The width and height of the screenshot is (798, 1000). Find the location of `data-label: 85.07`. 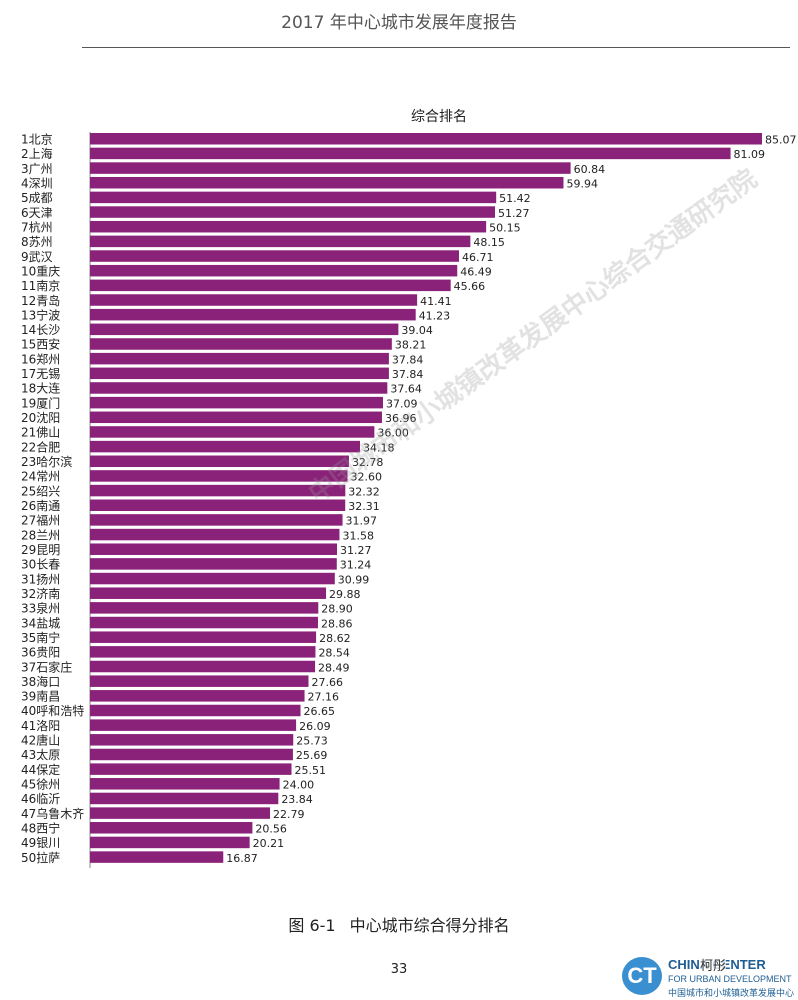

data-label: 85.07 is located at coordinates (781, 140).